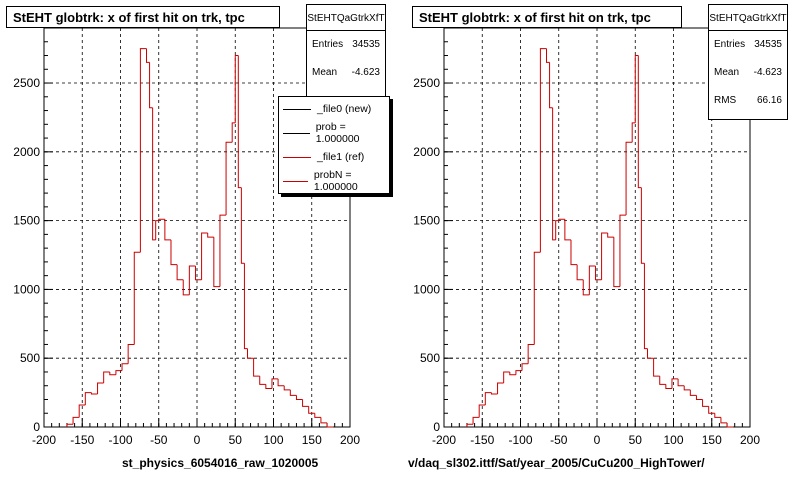 The image size is (800, 480). Describe the element at coordinates (426, 289) in the screenshot. I see `y-tick-label: 1000` at that location.